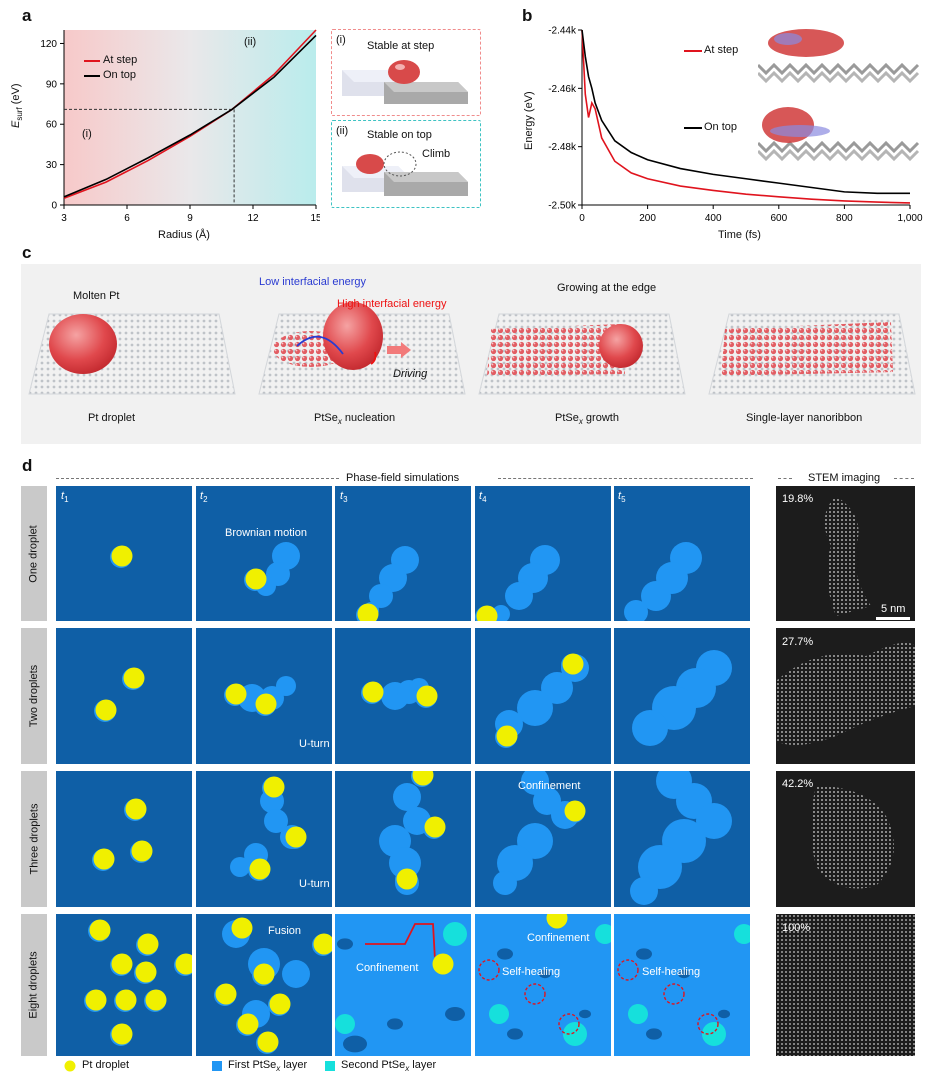 The width and height of the screenshot is (941, 1081). What do you see at coordinates (739, 235) in the screenshot?
I see `b-x-label: Time (fs)` at bounding box center [739, 235].